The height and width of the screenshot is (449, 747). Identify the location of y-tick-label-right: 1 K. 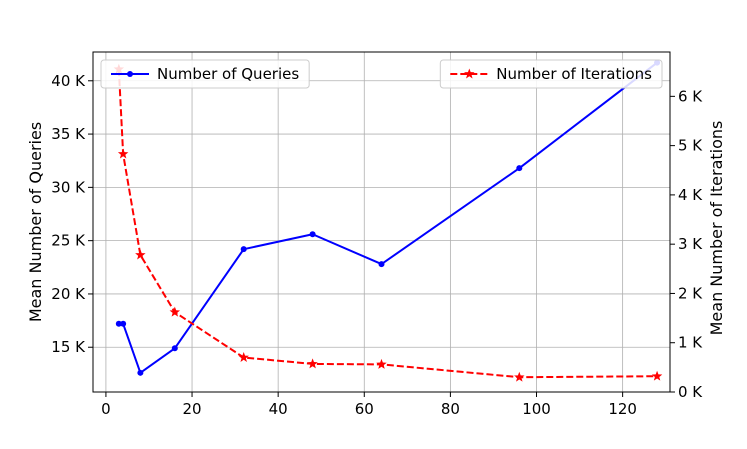
(690, 343).